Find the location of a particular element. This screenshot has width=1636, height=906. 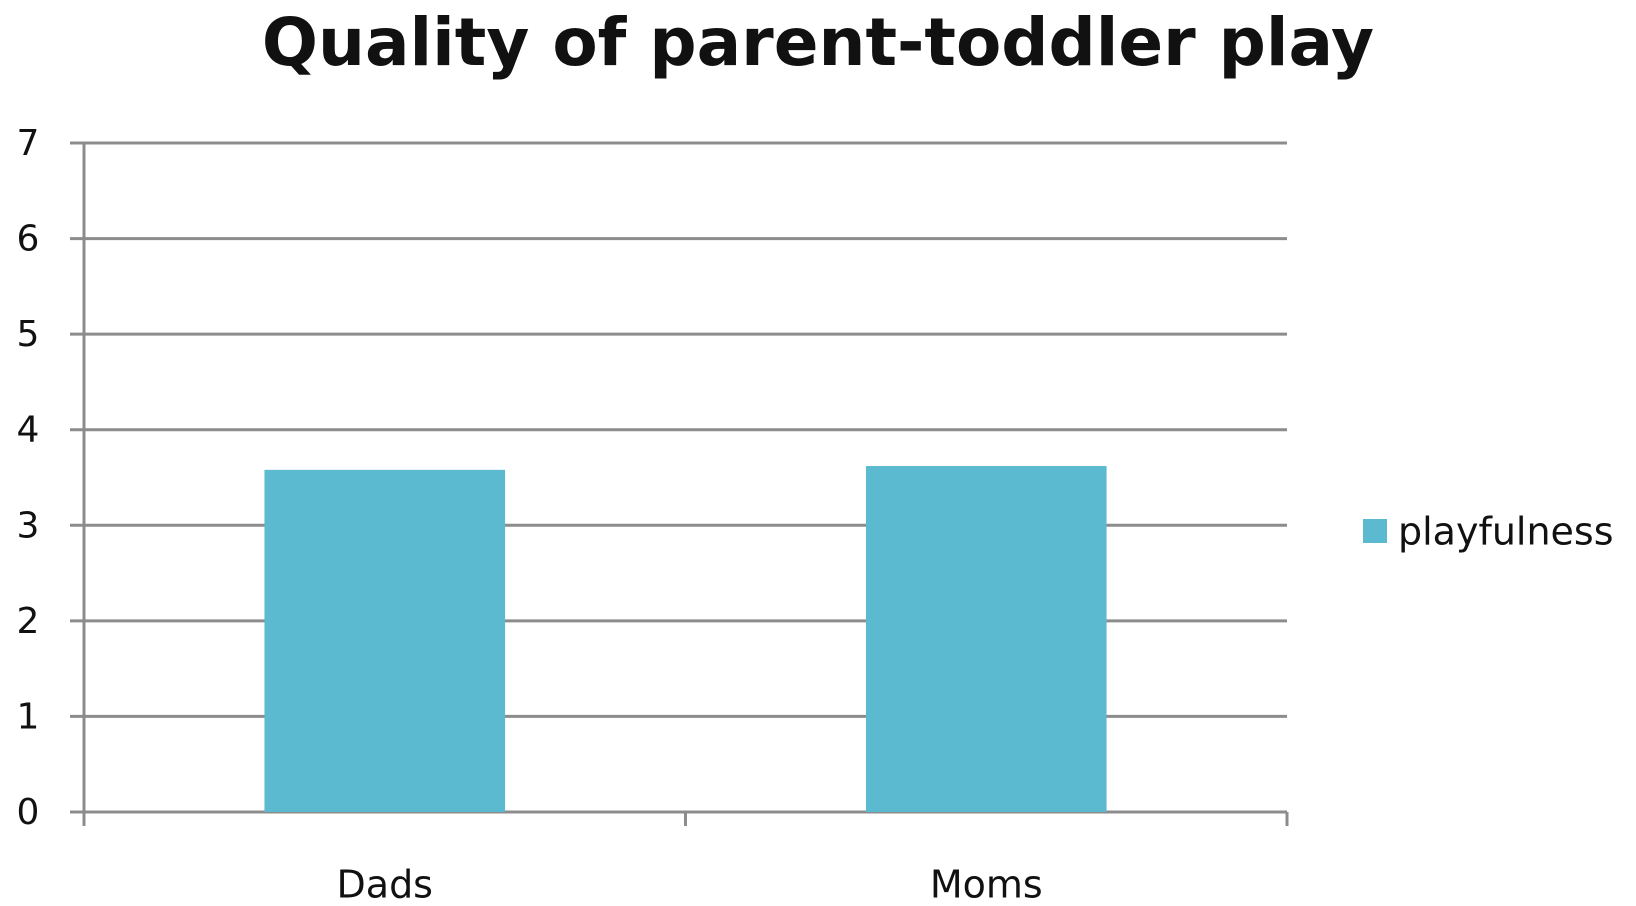

y-tick-label: 6 is located at coordinates (28, 239).